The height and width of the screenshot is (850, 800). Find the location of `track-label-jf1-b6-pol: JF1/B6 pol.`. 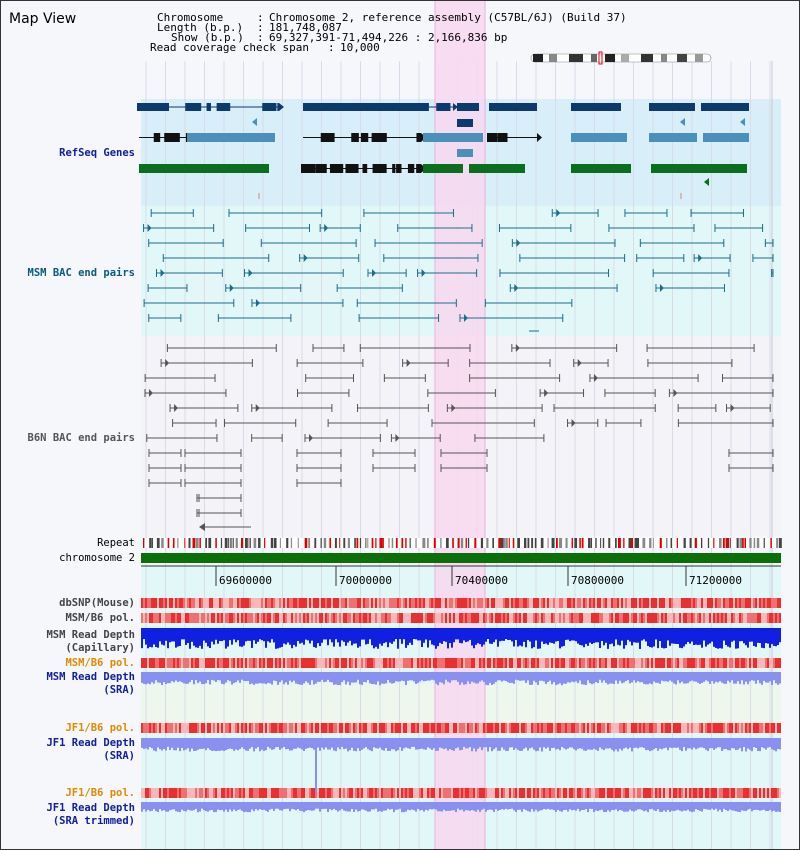

track-label-jf1-b6-pol: JF1/B6 pol. is located at coordinates (100, 728).